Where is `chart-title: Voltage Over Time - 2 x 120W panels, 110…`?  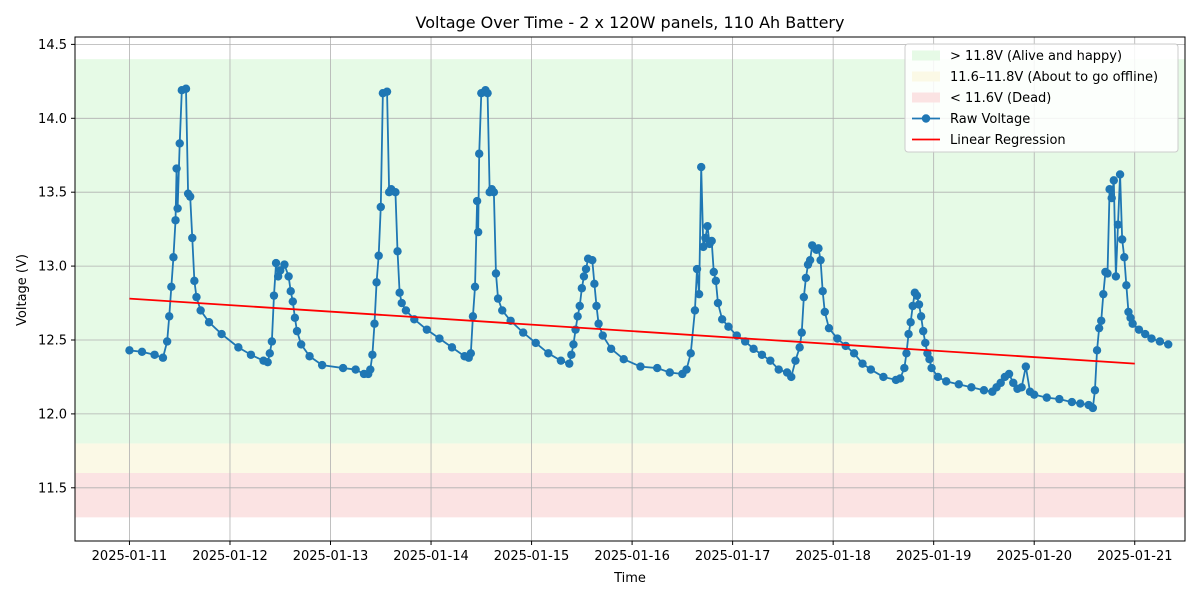
chart-title: Voltage Over Time - 2 x 120W panels, 110… is located at coordinates (630, 22).